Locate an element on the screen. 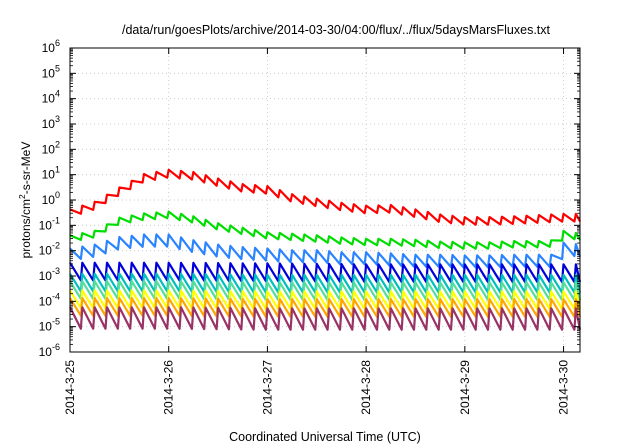  x-tick-label: 2014-3-29 is located at coordinates (465, 387).